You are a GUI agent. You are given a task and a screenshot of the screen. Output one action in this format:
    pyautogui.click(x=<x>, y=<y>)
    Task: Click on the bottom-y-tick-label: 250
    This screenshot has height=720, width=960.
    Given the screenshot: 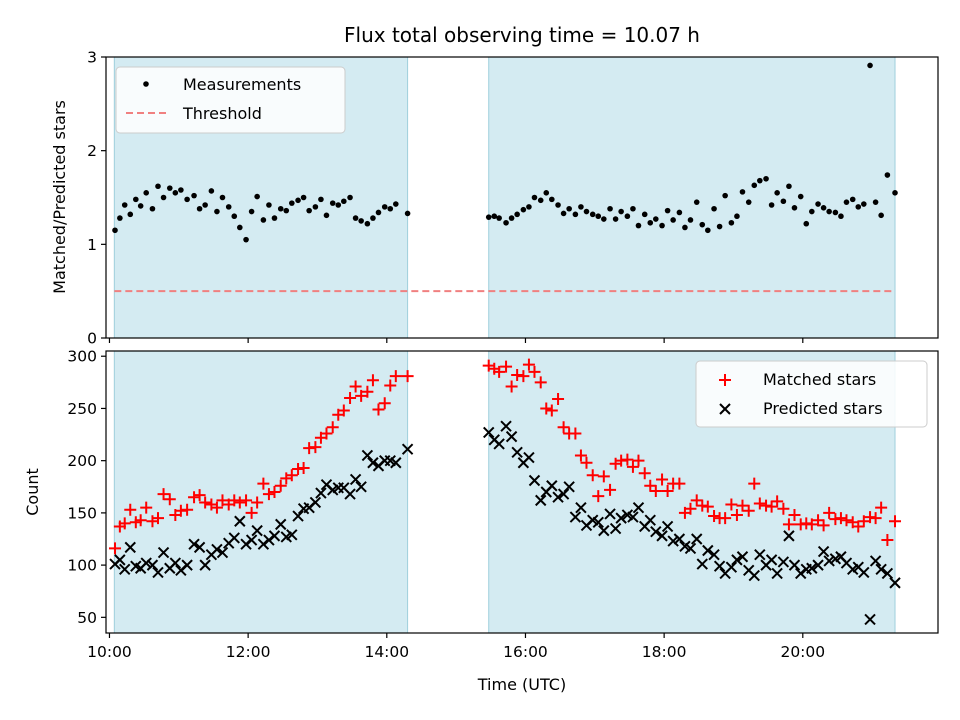 What is the action you would take?
    pyautogui.click(x=82, y=409)
    